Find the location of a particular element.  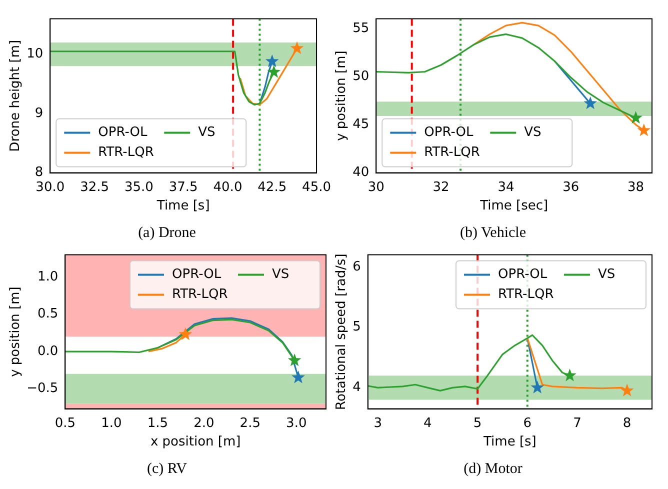

x-axis-title: x position [m] is located at coordinates (195, 442).